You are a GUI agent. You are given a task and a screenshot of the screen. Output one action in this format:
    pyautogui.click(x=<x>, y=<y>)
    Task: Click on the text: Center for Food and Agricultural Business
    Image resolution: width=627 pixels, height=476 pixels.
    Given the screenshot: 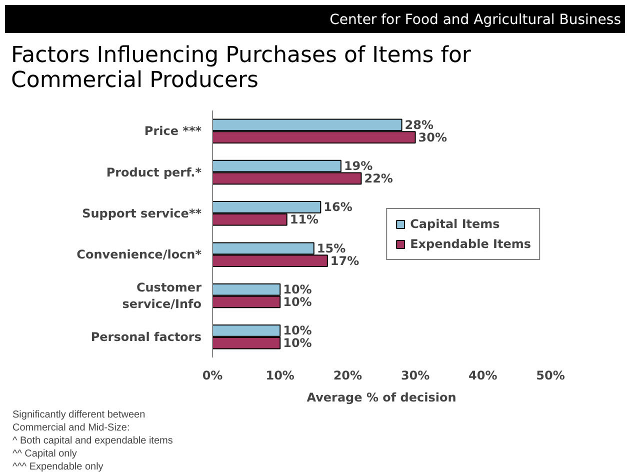 What is the action you would take?
    pyautogui.click(x=475, y=20)
    